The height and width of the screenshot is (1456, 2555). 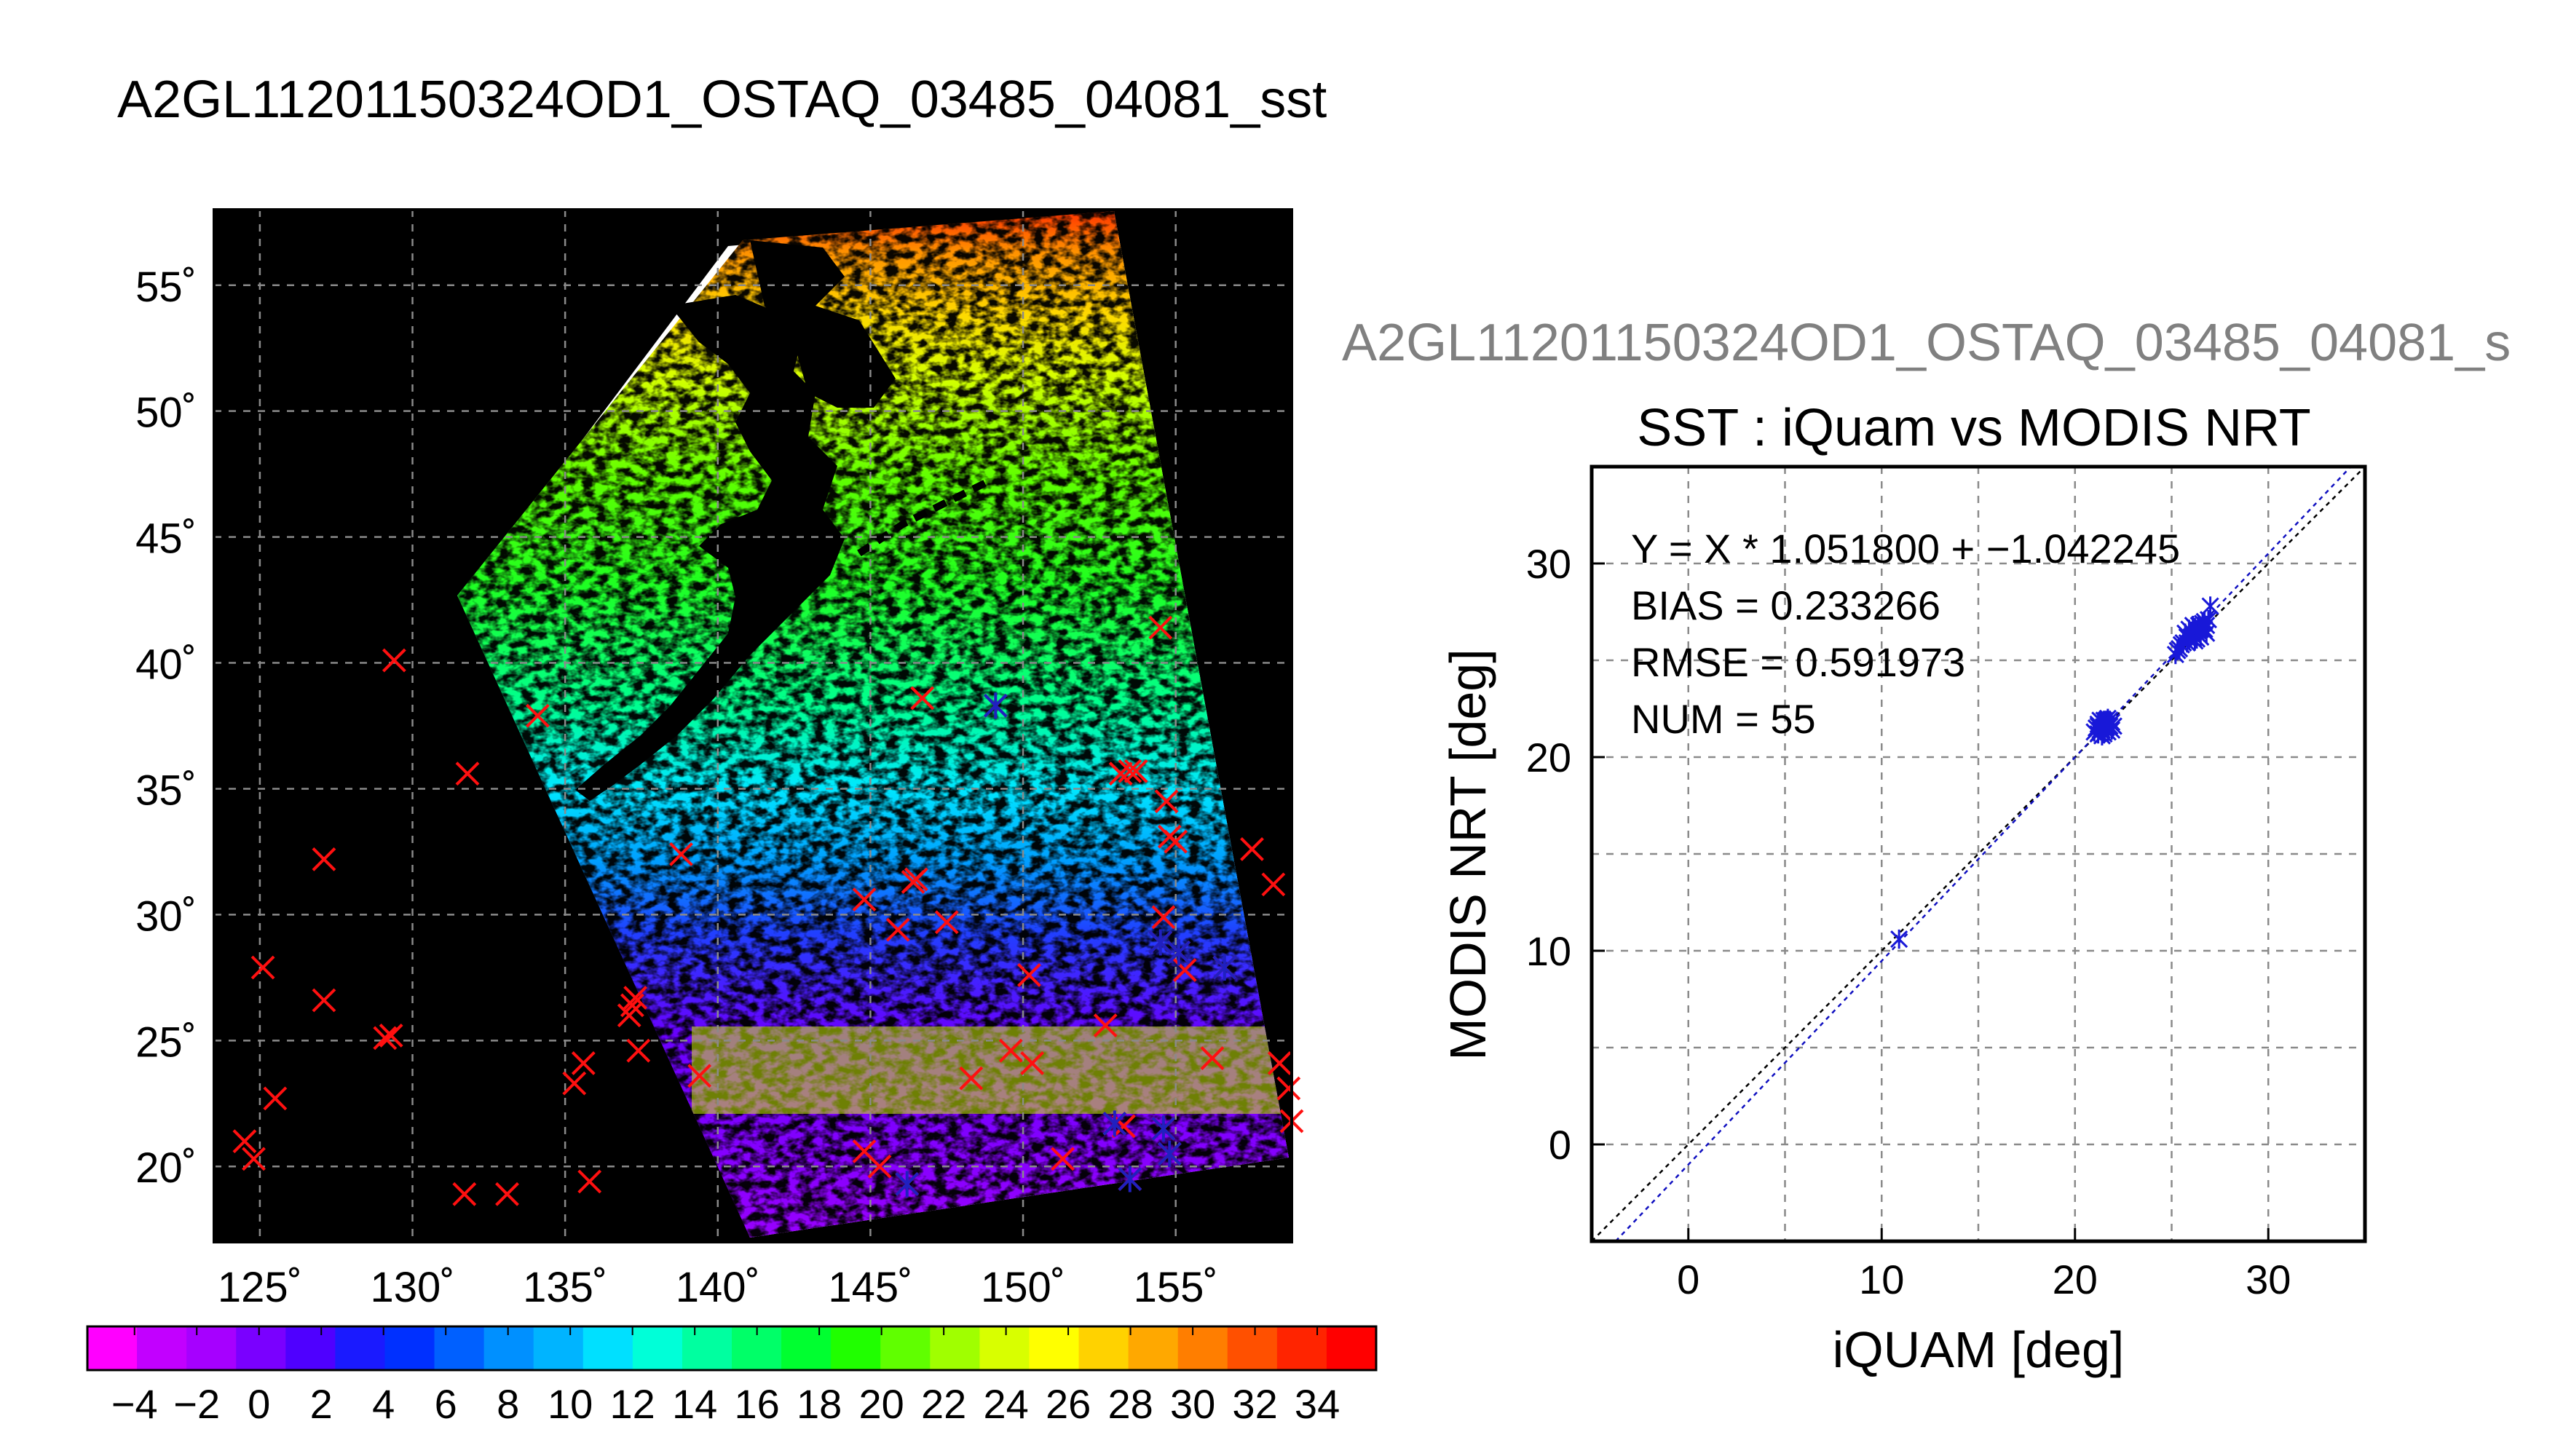 What do you see at coordinates (1548, 757) in the screenshot?
I see `y-tick-label: 20` at bounding box center [1548, 757].